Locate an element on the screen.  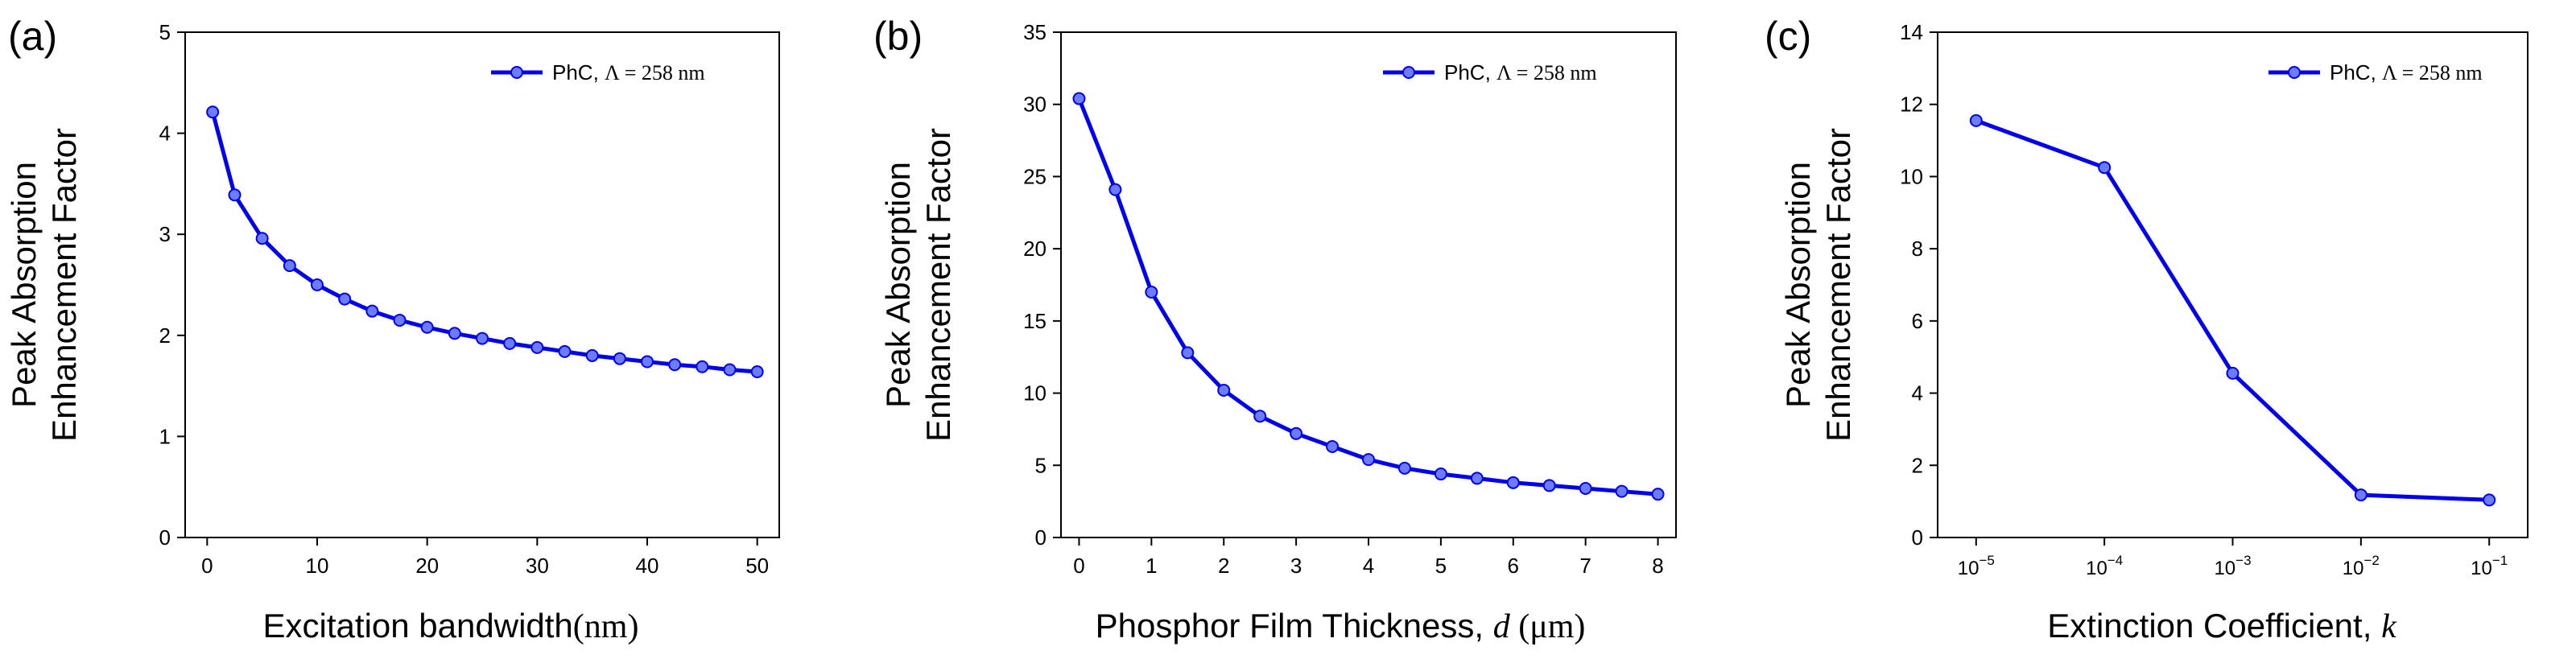
x-axis-label-unit: (μm) is located at coordinates (1548, 626).